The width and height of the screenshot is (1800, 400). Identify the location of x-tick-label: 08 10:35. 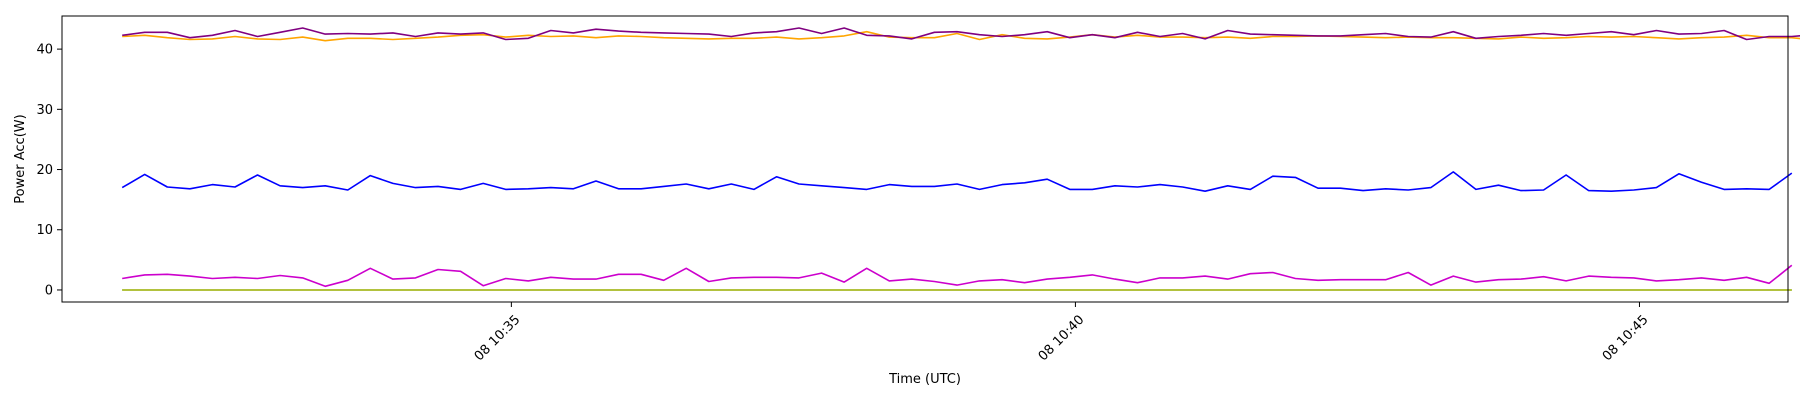
(498, 338).